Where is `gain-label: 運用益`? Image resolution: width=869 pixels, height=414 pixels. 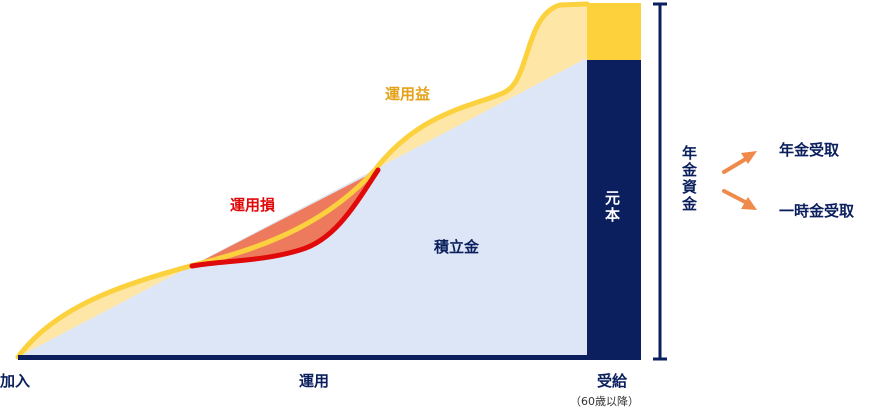
gain-label: 運用益 is located at coordinates (408, 94).